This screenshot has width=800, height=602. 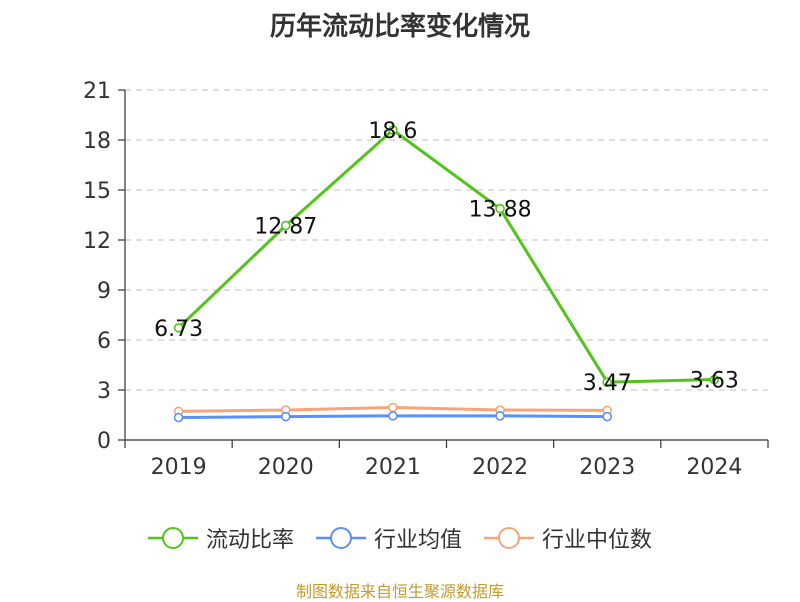 I want to click on x-tick-label: 2024, so click(x=714, y=467).